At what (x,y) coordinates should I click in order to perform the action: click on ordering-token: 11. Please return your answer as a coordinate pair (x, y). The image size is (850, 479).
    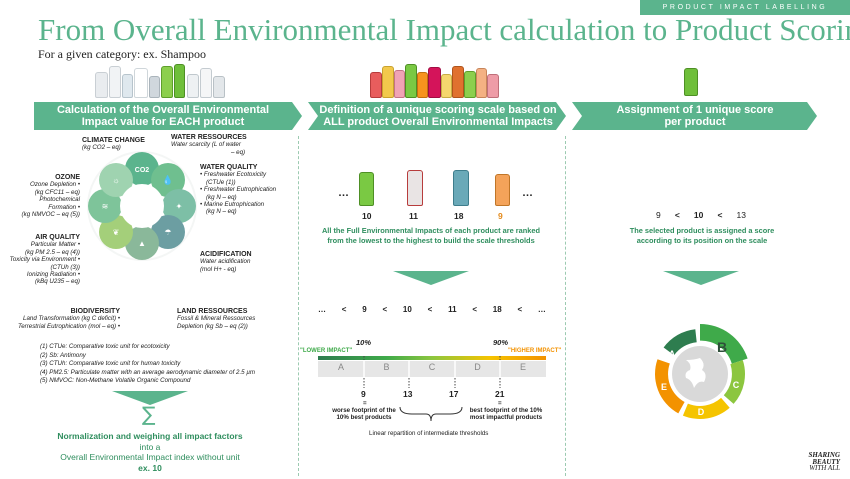
    Looking at the image, I should click on (452, 309).